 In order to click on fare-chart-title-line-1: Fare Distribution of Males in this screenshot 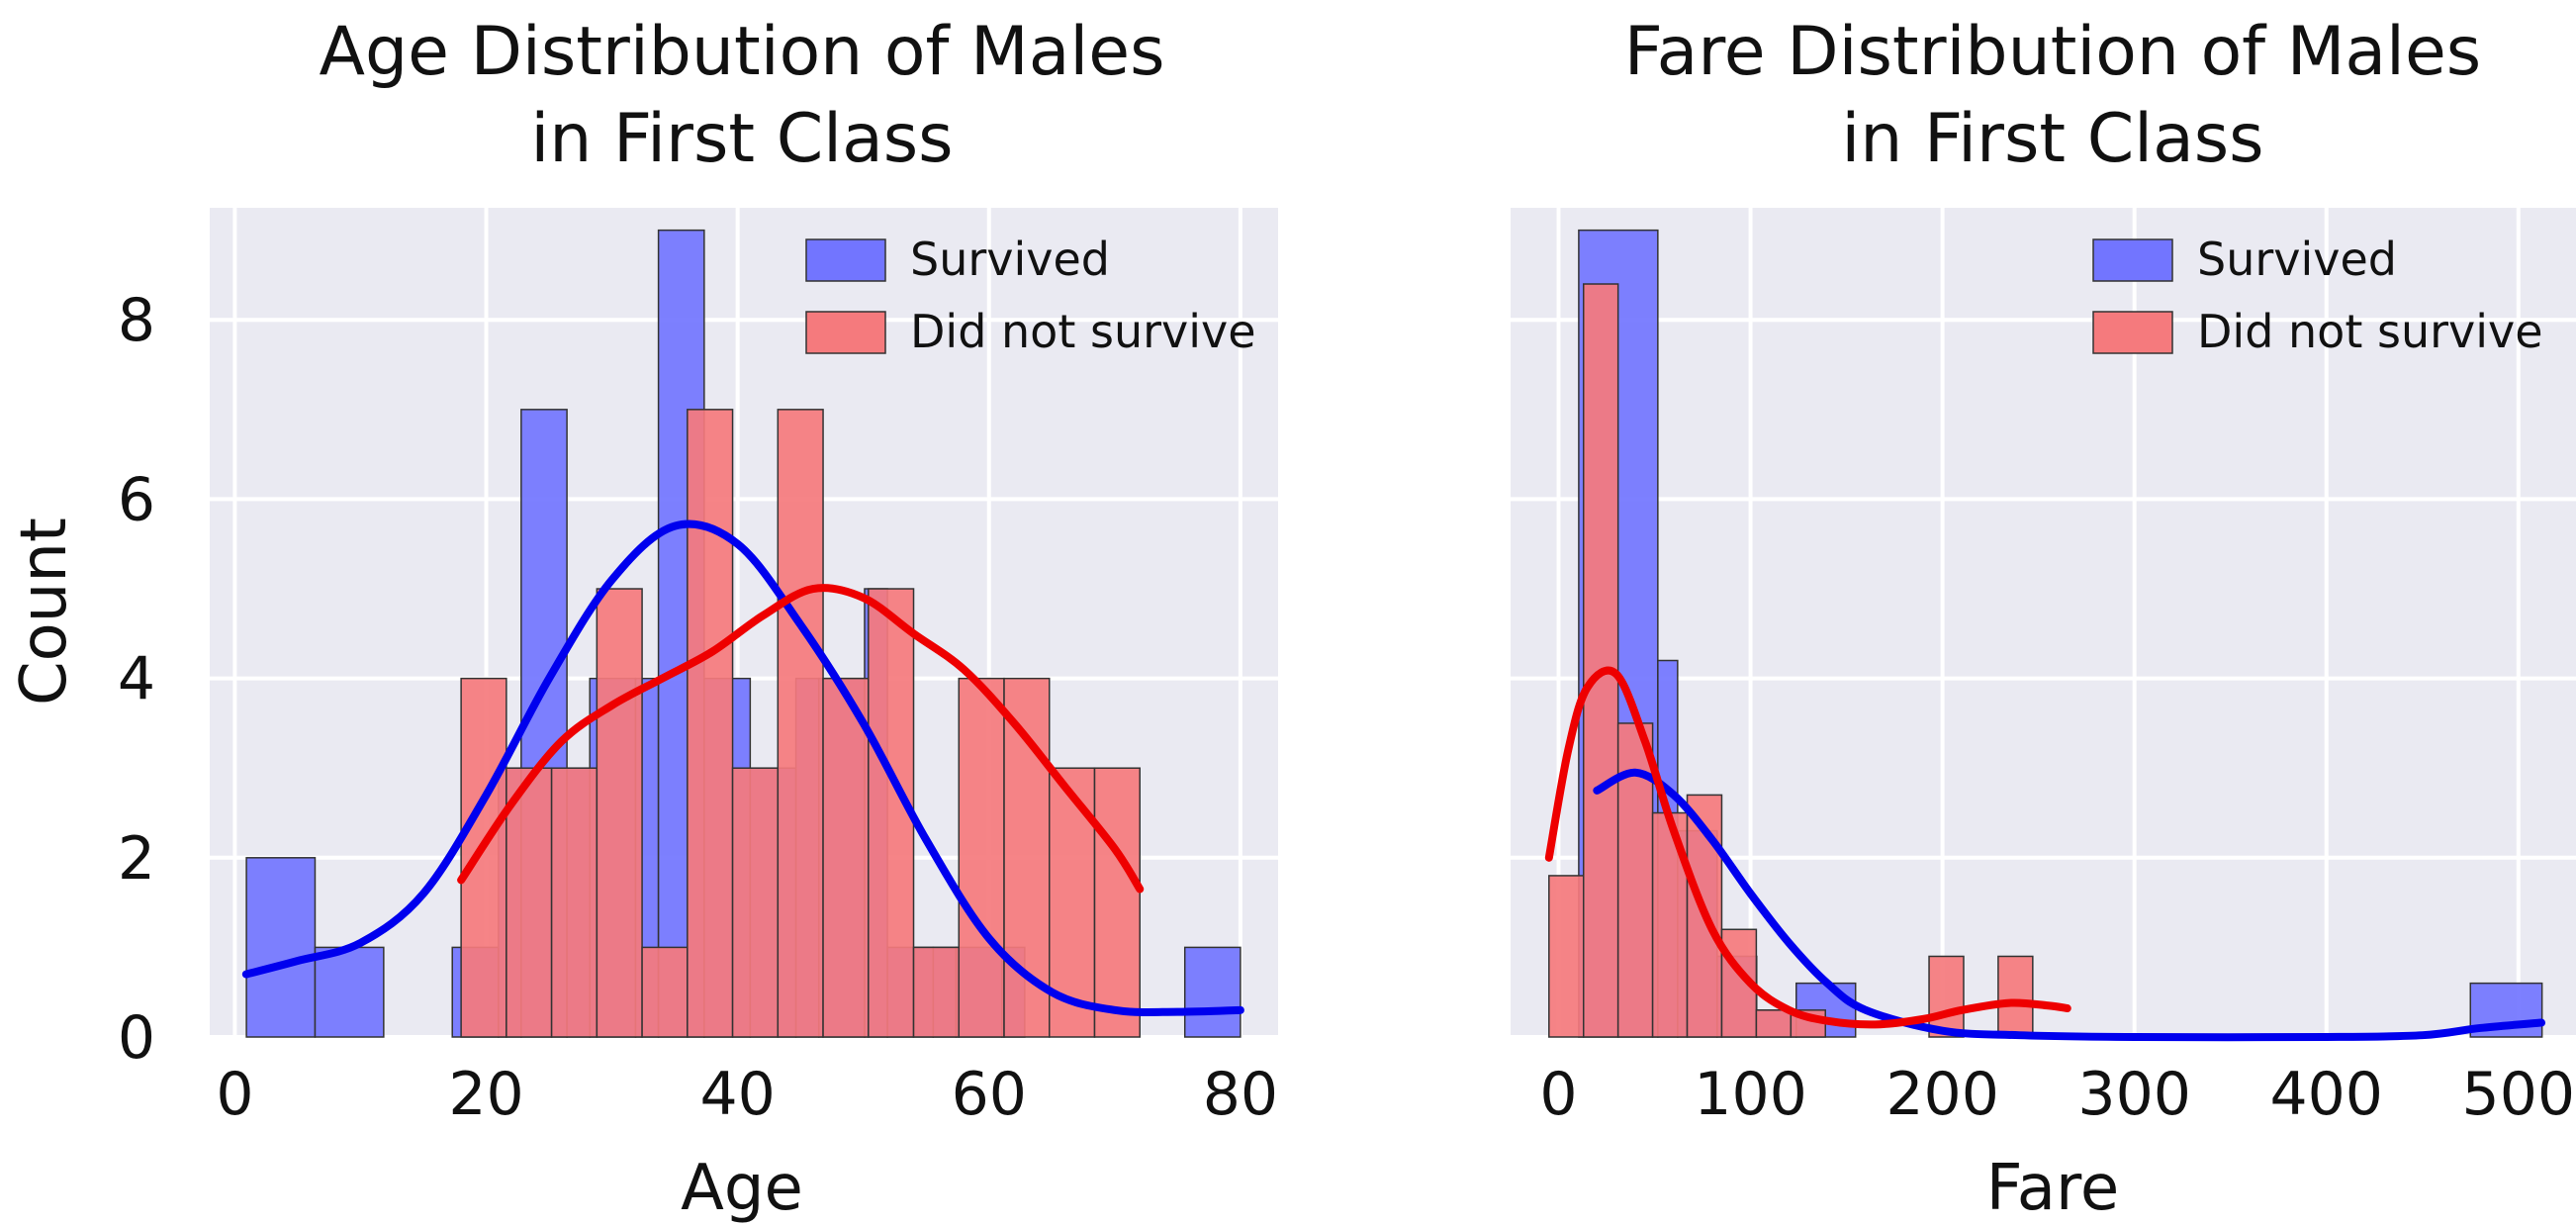, I will do `click(2053, 52)`.